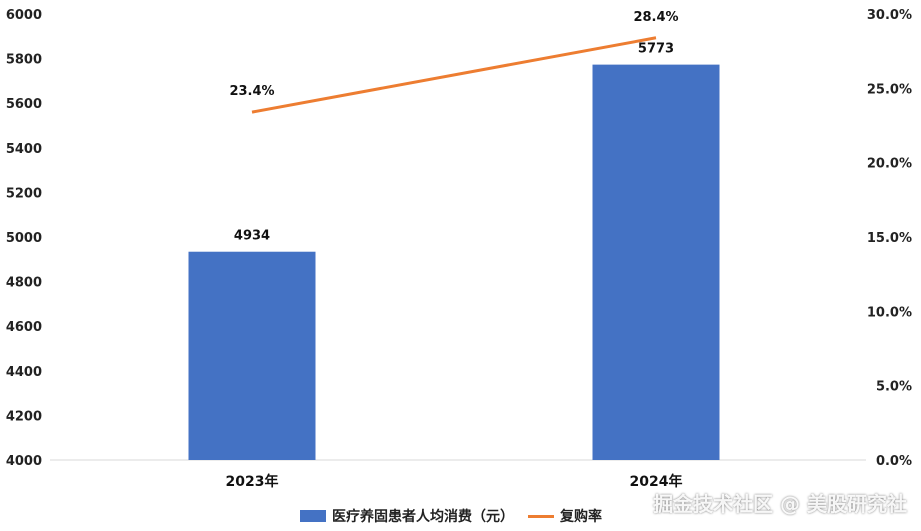  I want to click on left-tick-label: 5600, so click(24, 104).